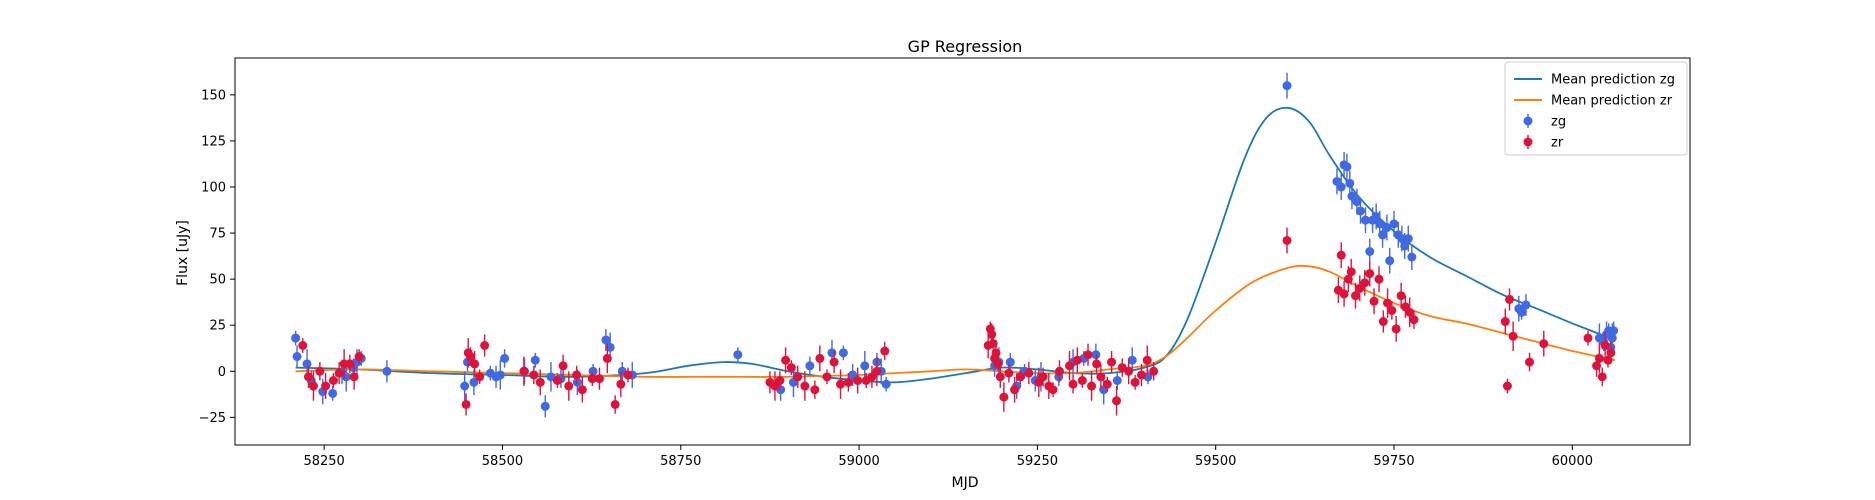 The width and height of the screenshot is (1875, 500). What do you see at coordinates (965, 483) in the screenshot?
I see `x-axis-label: MJD` at bounding box center [965, 483].